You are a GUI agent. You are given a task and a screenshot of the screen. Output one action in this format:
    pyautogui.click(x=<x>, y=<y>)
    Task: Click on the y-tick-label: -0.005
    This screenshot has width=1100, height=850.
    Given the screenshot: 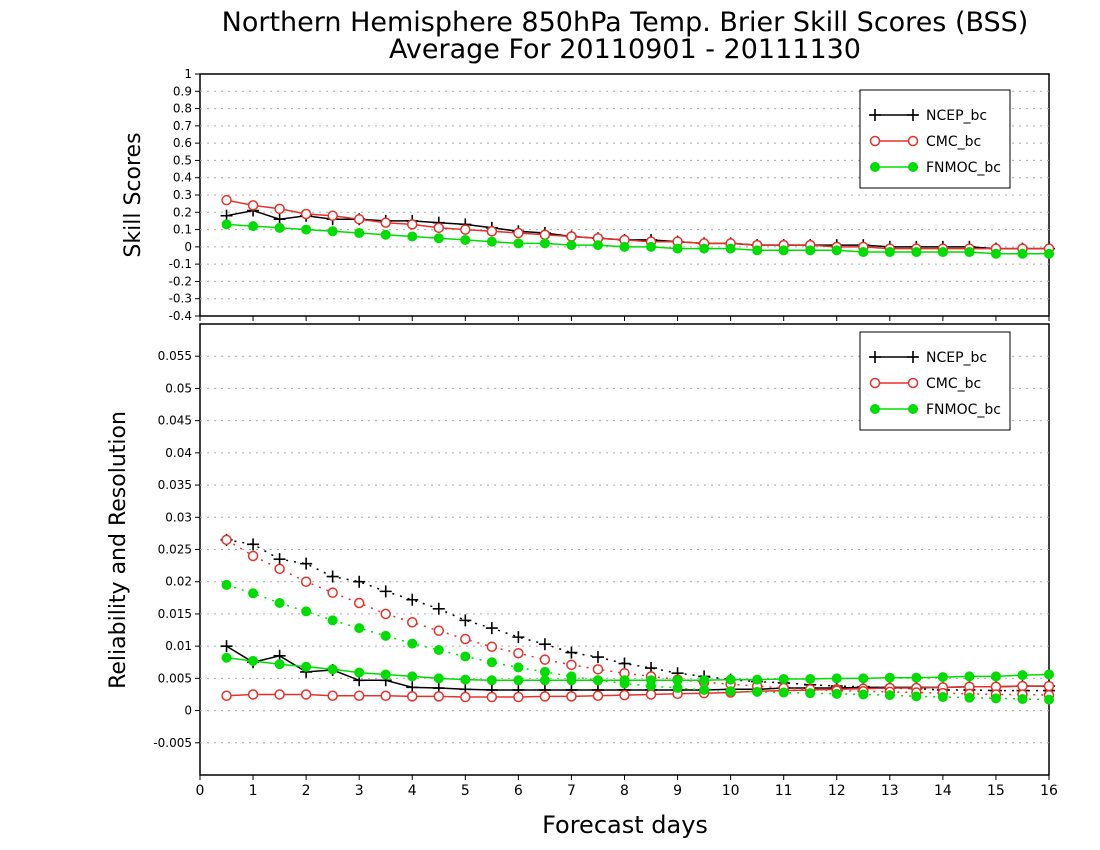 What is the action you would take?
    pyautogui.click(x=172, y=743)
    